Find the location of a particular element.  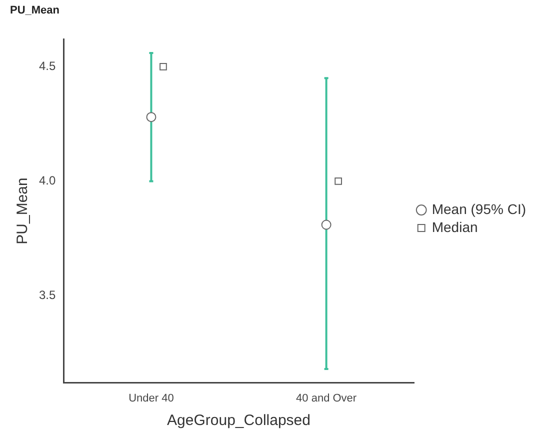

chart-title: PU_Mean is located at coordinates (35, 10).